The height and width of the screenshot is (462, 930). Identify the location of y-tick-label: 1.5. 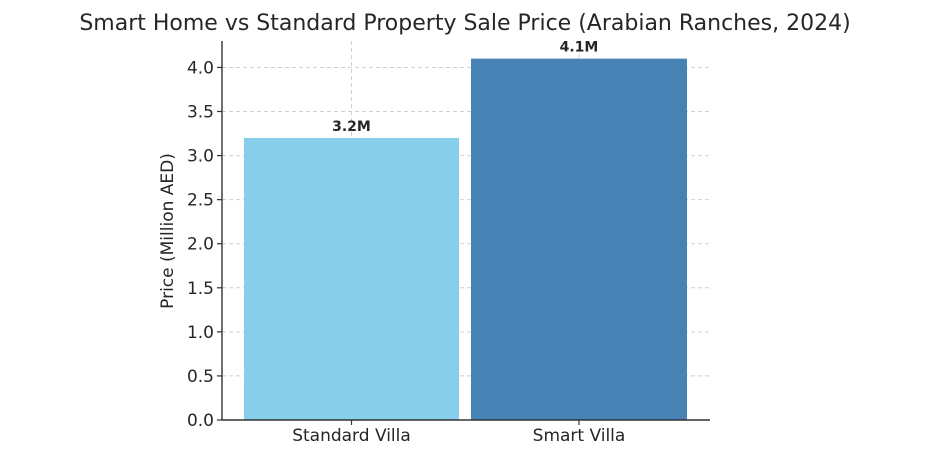
(200, 289).